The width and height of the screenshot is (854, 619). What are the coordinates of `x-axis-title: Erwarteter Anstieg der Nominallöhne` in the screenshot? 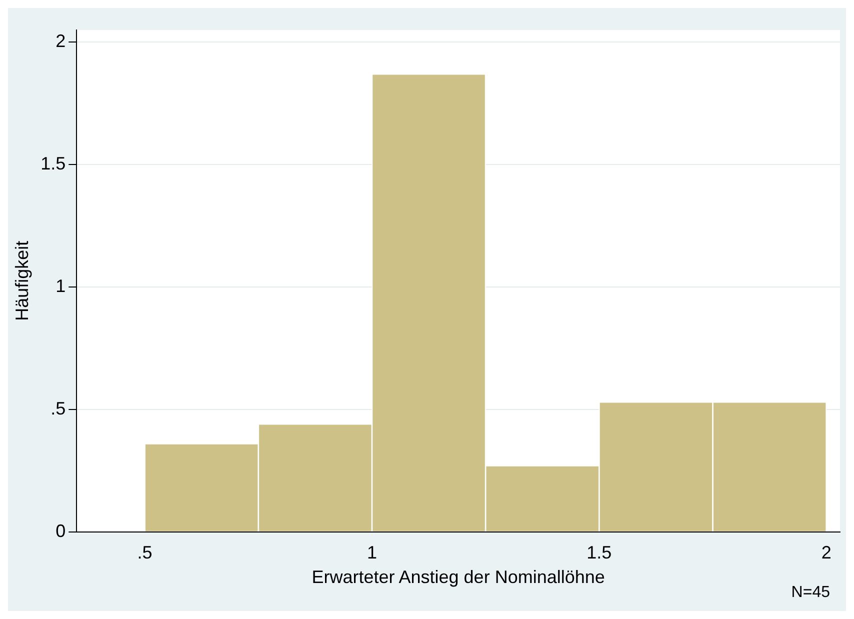 It's located at (458, 577).